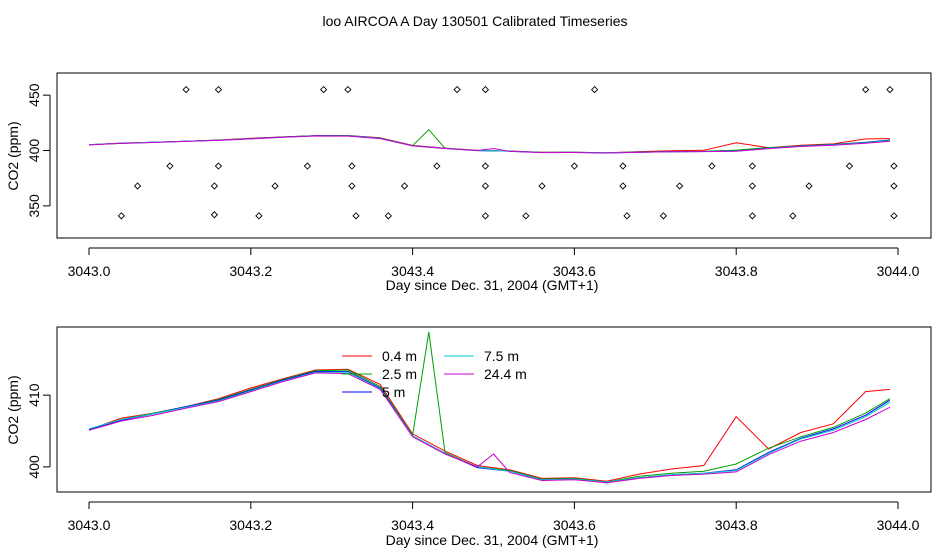 Image resolution: width=950 pixels, height=550 pixels. I want to click on legend-label: 5 m, so click(393, 392).